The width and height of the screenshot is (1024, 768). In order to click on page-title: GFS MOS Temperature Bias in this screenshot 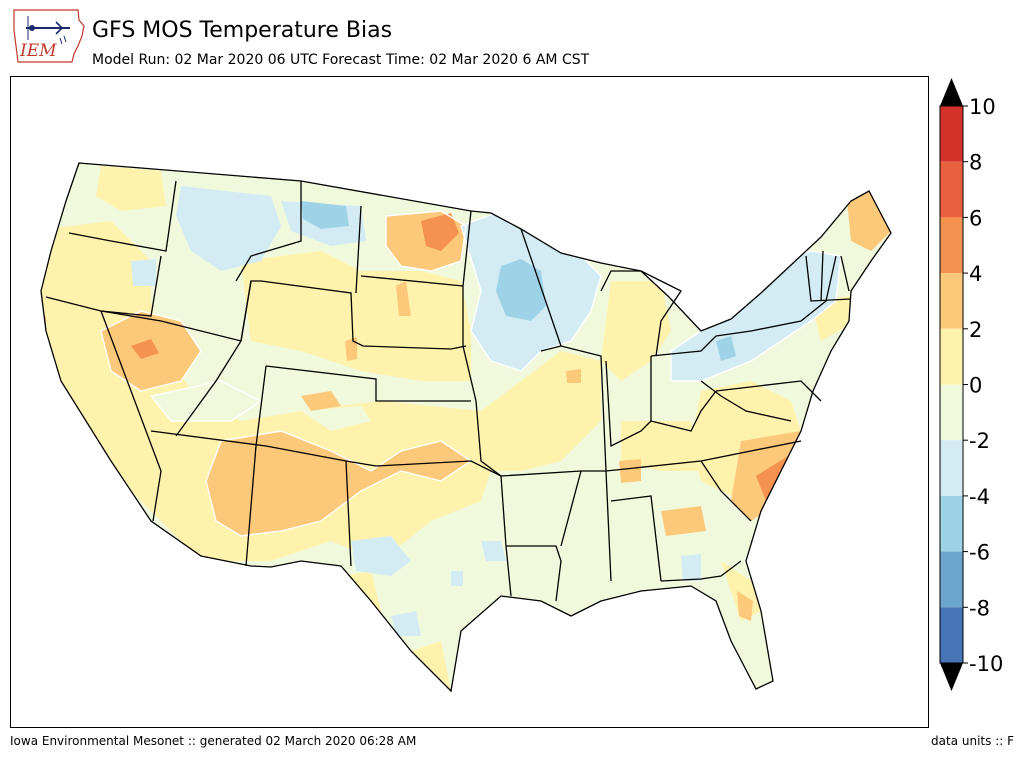, I will do `click(242, 30)`.